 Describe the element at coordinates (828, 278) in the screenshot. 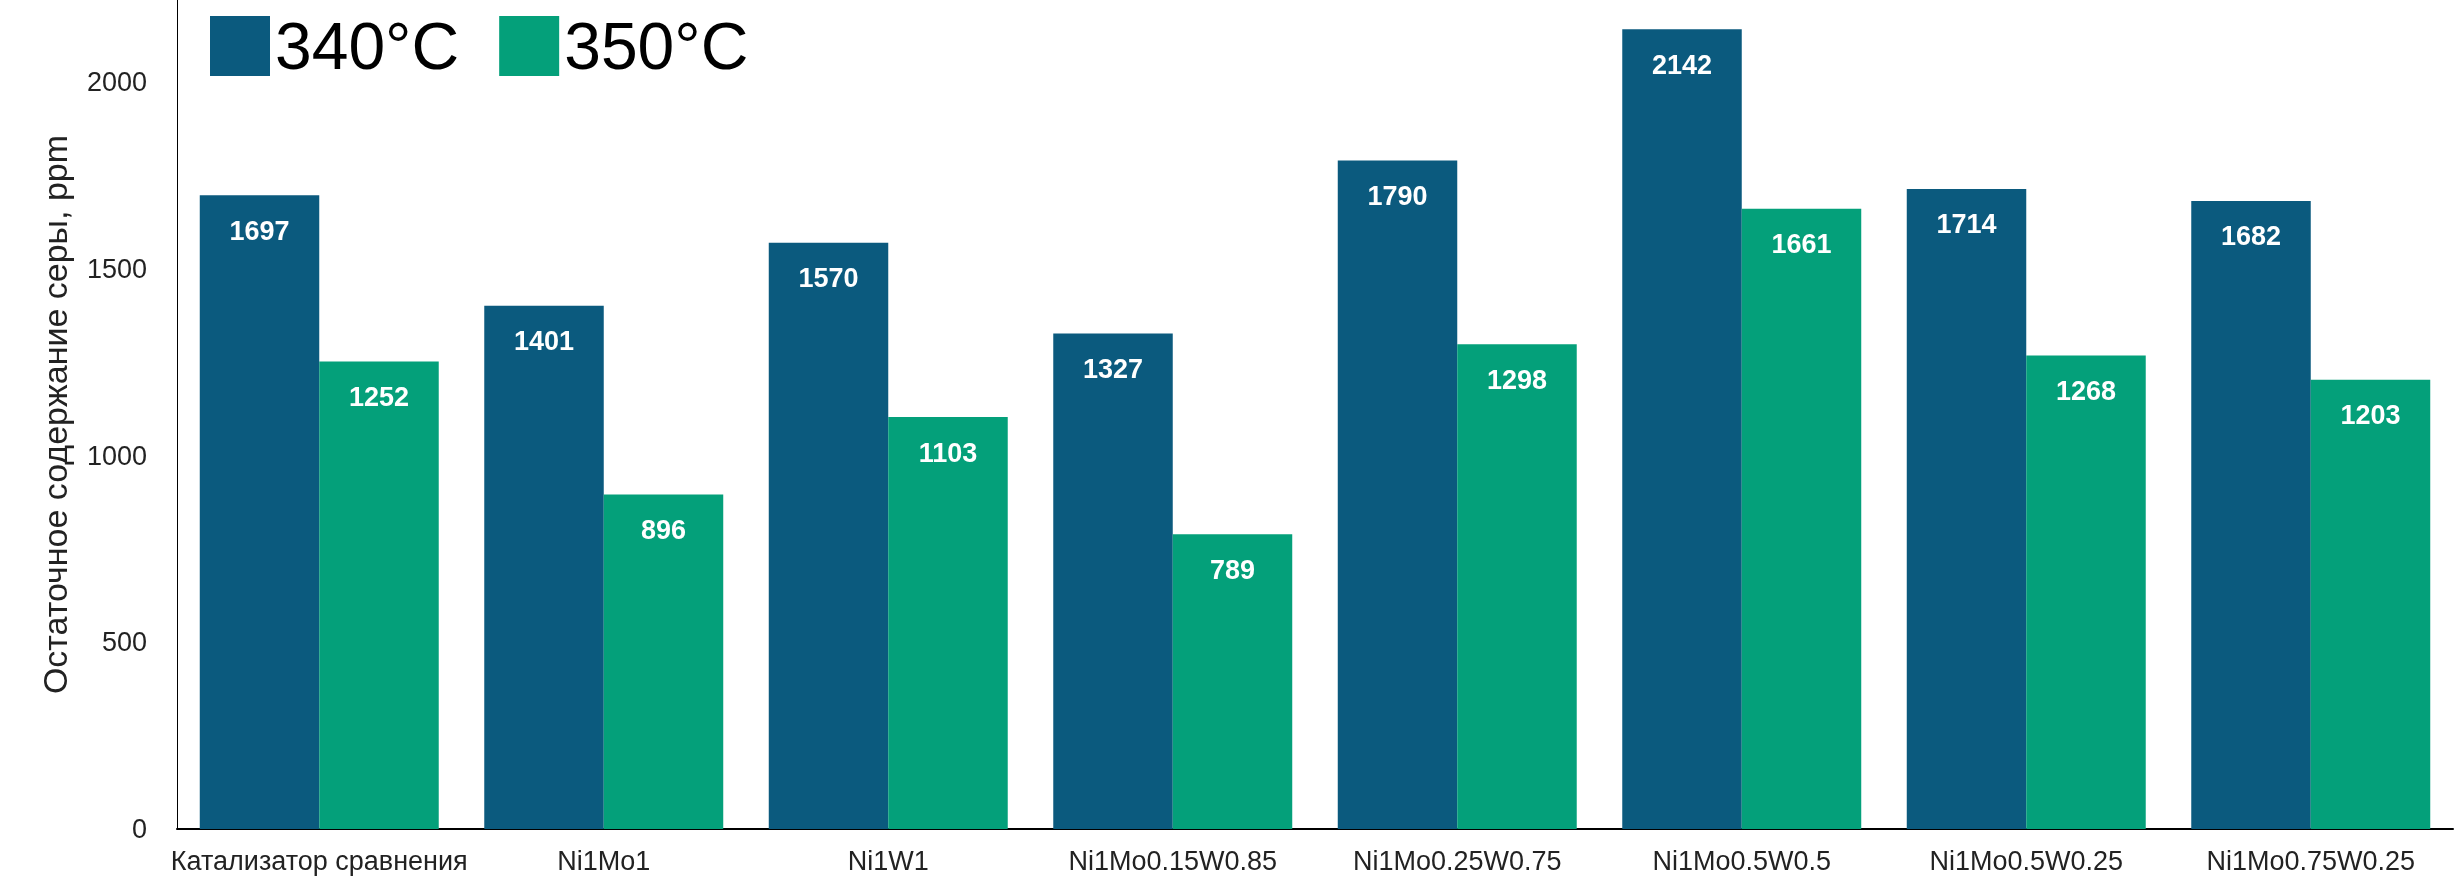

I see `data-label: 1570` at that location.